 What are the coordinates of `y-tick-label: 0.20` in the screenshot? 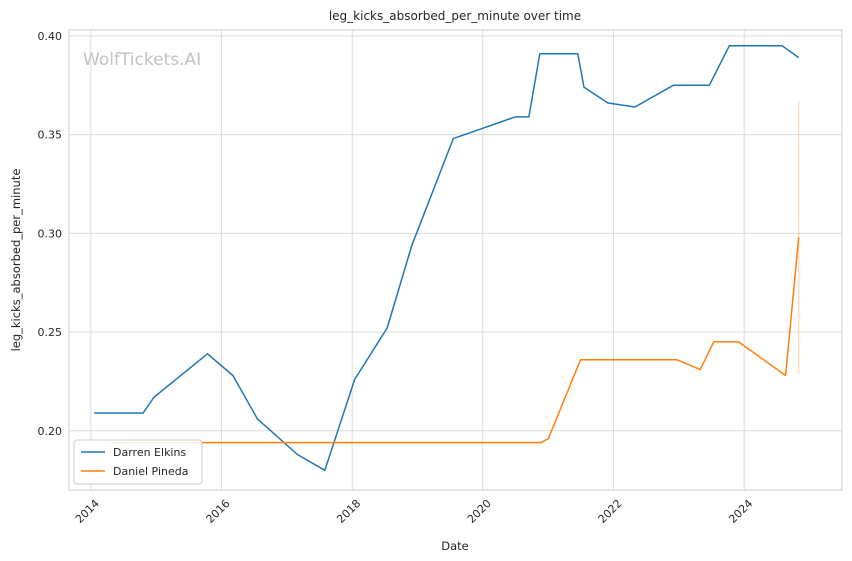 It's located at (50, 431).